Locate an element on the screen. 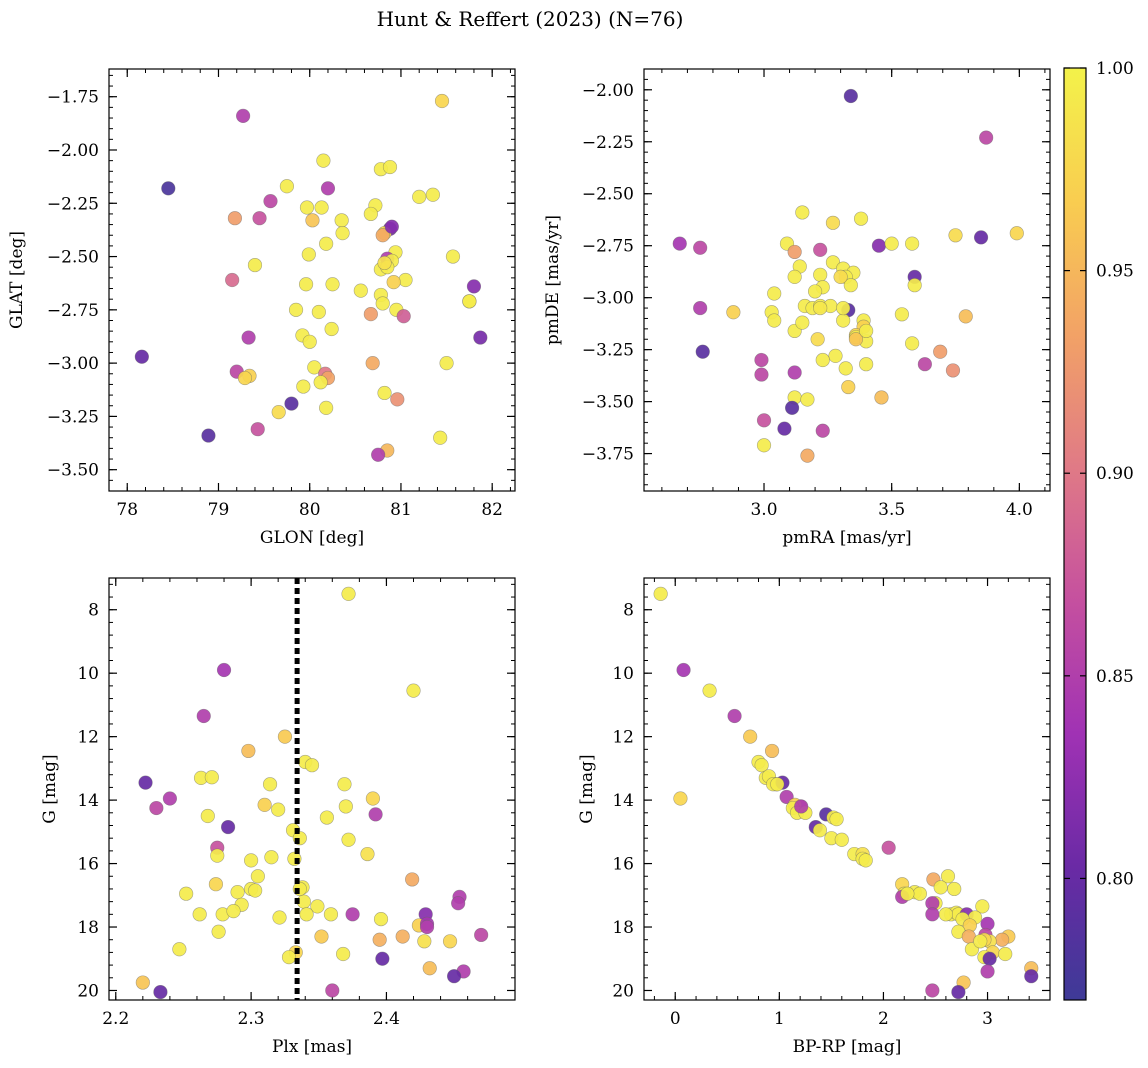 Image resolution: width=1148 pixels, height=1068 pixels. y-tick-label: 16 is located at coordinates (623, 865).